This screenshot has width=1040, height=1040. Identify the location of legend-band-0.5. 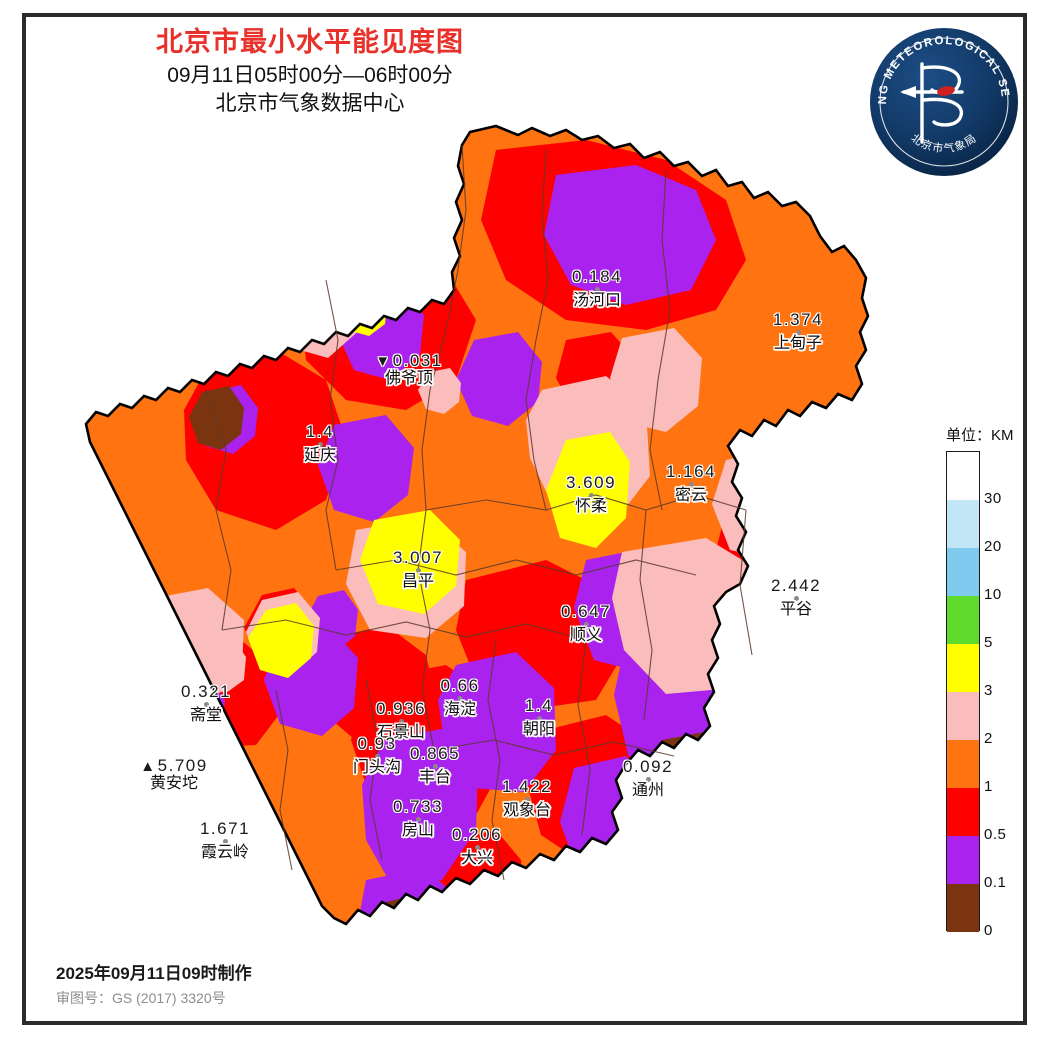
(963, 812).